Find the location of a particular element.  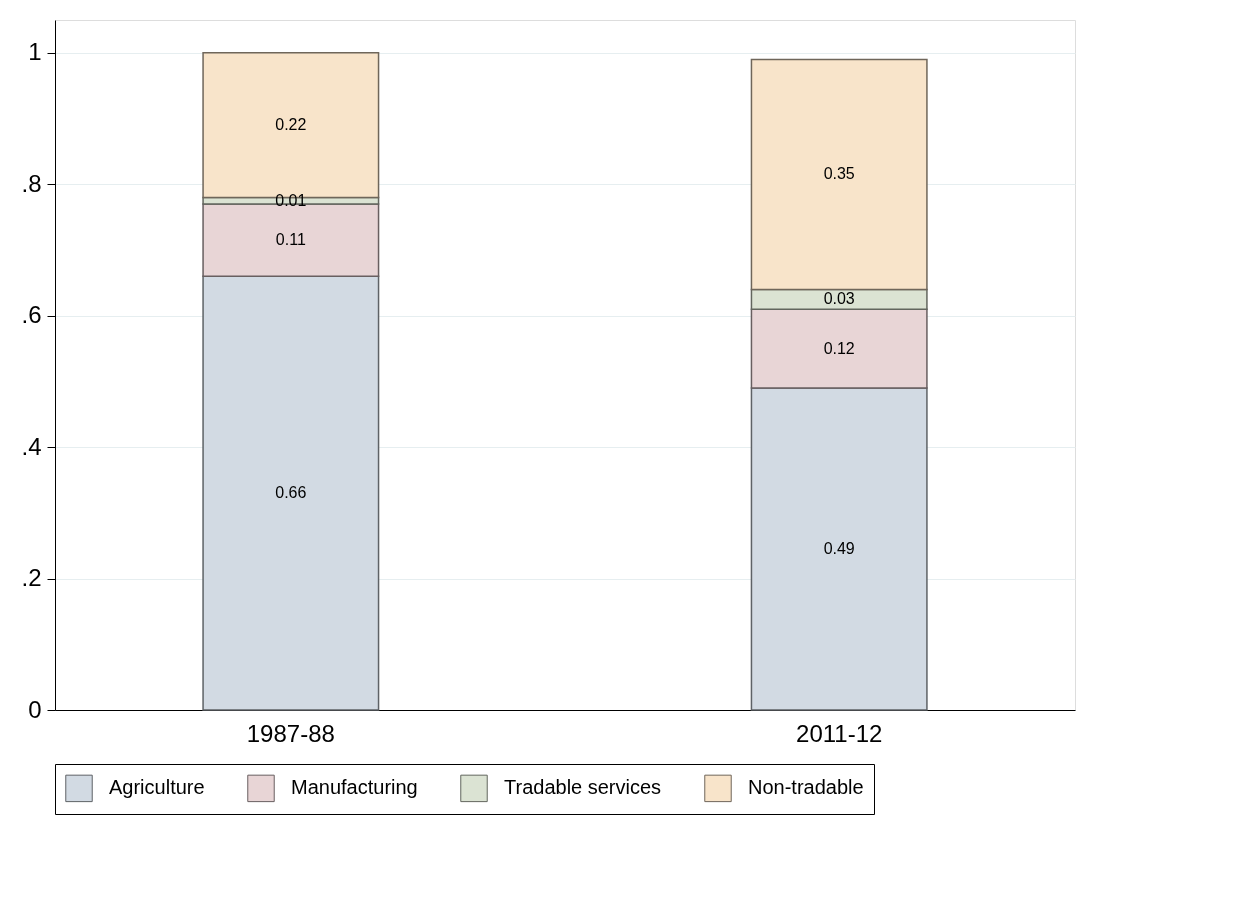

data-label: 0.35 is located at coordinates (839, 174).